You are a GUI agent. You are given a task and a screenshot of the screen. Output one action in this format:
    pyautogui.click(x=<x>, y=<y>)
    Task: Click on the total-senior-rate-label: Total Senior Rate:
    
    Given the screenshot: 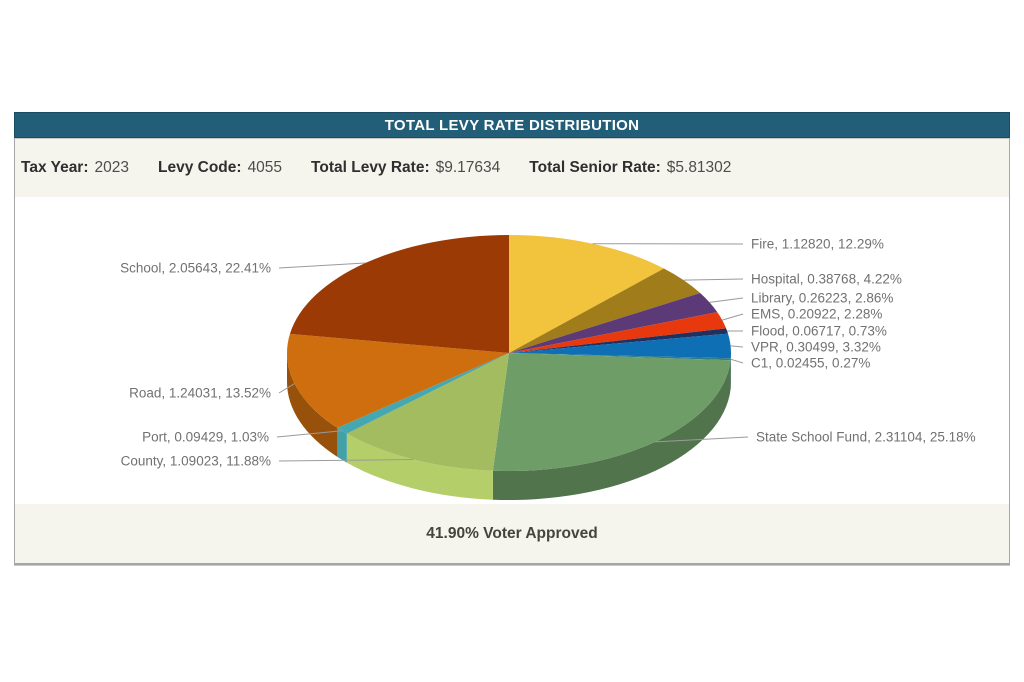 What is the action you would take?
    pyautogui.click(x=595, y=167)
    